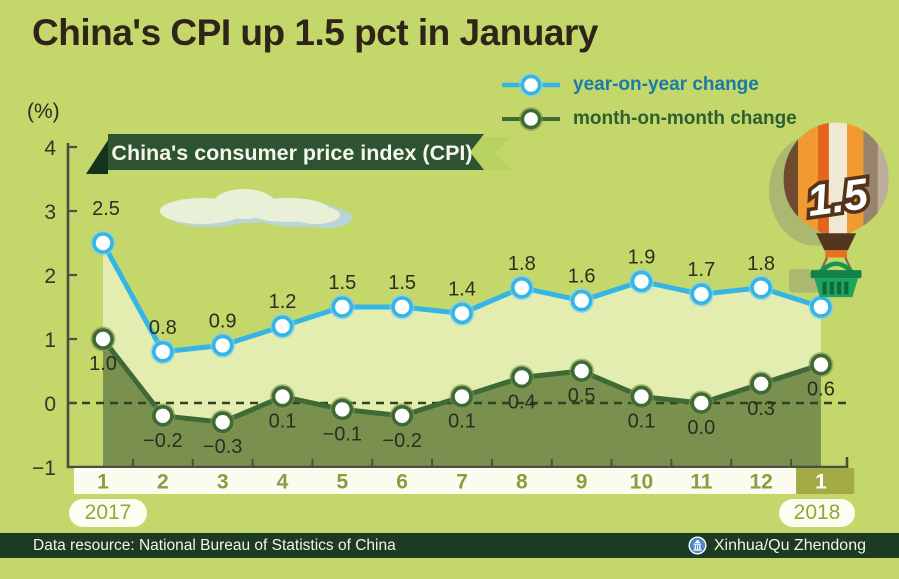 The image size is (899, 579). Describe the element at coordinates (821, 390) in the screenshot. I see `svg-text: 0.6` at that location.